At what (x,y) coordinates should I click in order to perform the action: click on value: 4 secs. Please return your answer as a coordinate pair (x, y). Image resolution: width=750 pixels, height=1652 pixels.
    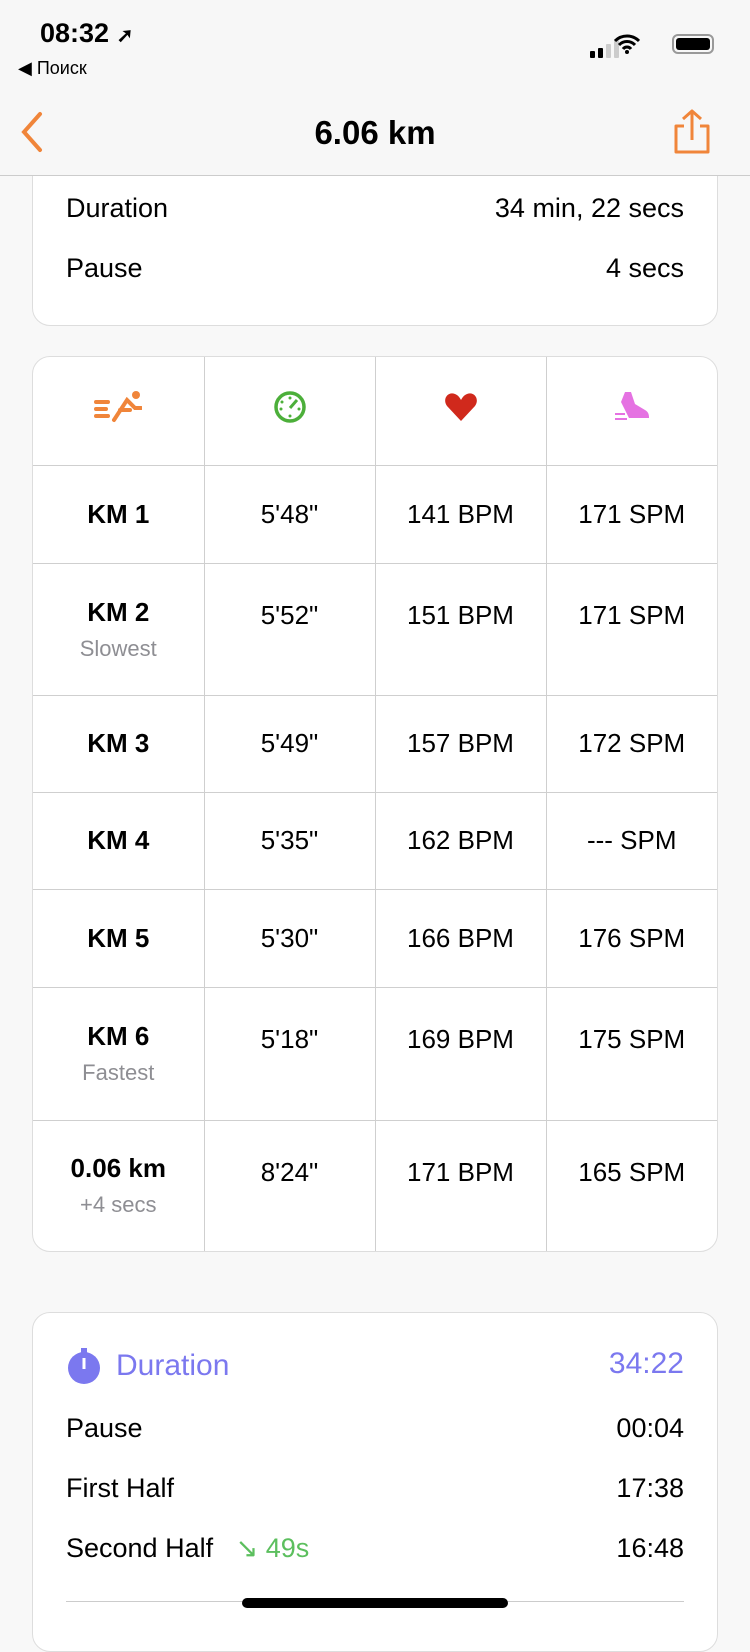
    Looking at the image, I should click on (644, 268).